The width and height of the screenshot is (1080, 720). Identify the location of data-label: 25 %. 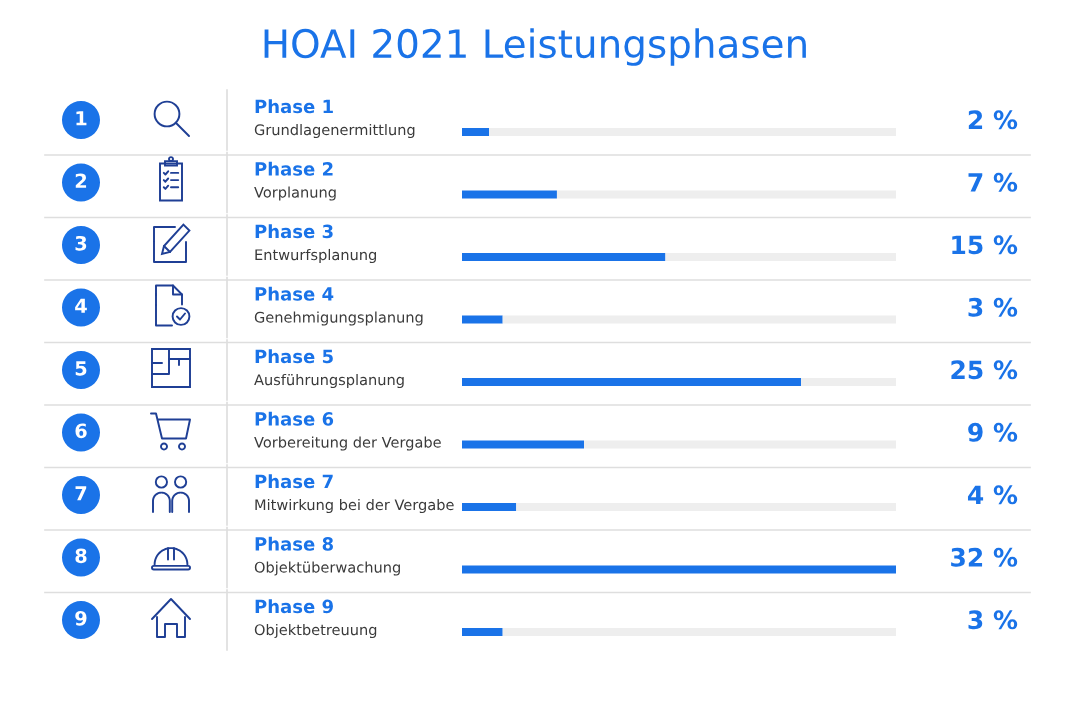
(984, 370).